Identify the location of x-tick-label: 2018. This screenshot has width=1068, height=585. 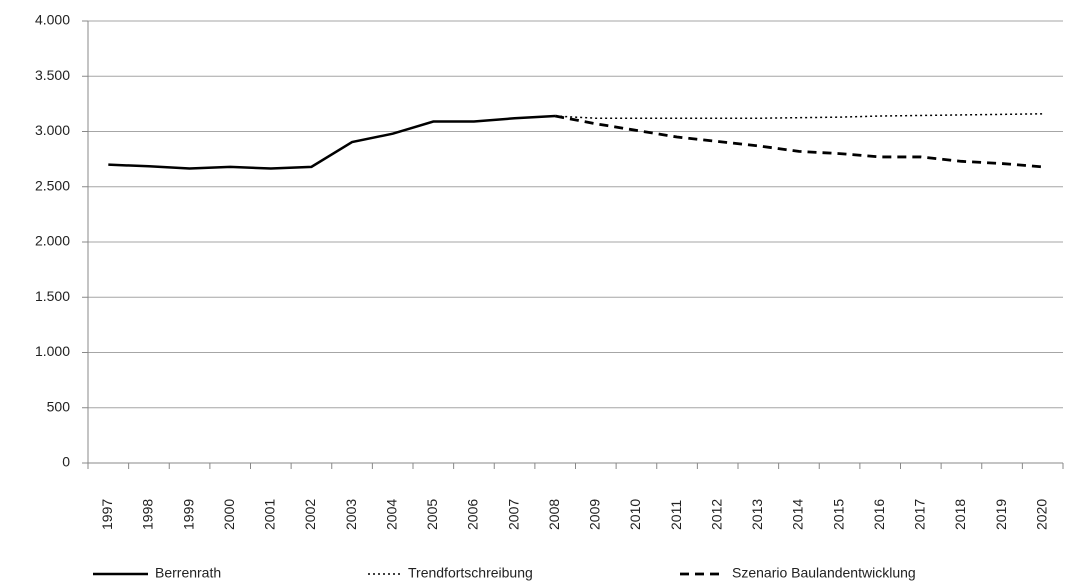
(960, 514).